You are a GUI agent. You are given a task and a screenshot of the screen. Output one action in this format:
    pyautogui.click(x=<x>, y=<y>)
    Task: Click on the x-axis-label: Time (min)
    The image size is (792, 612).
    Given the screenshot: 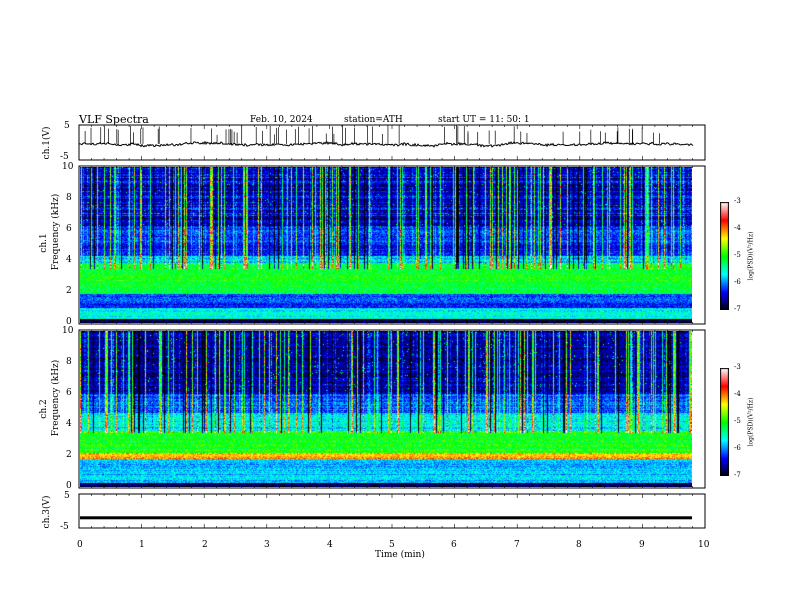 What is the action you would take?
    pyautogui.click(x=400, y=555)
    